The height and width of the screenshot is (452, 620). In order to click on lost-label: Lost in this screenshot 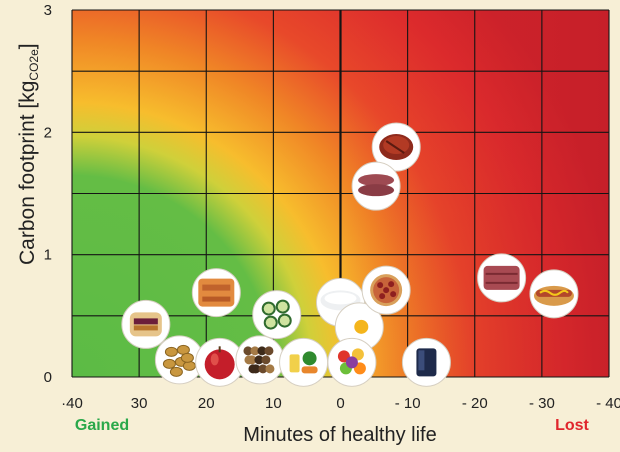, I will do `click(572, 425)`.